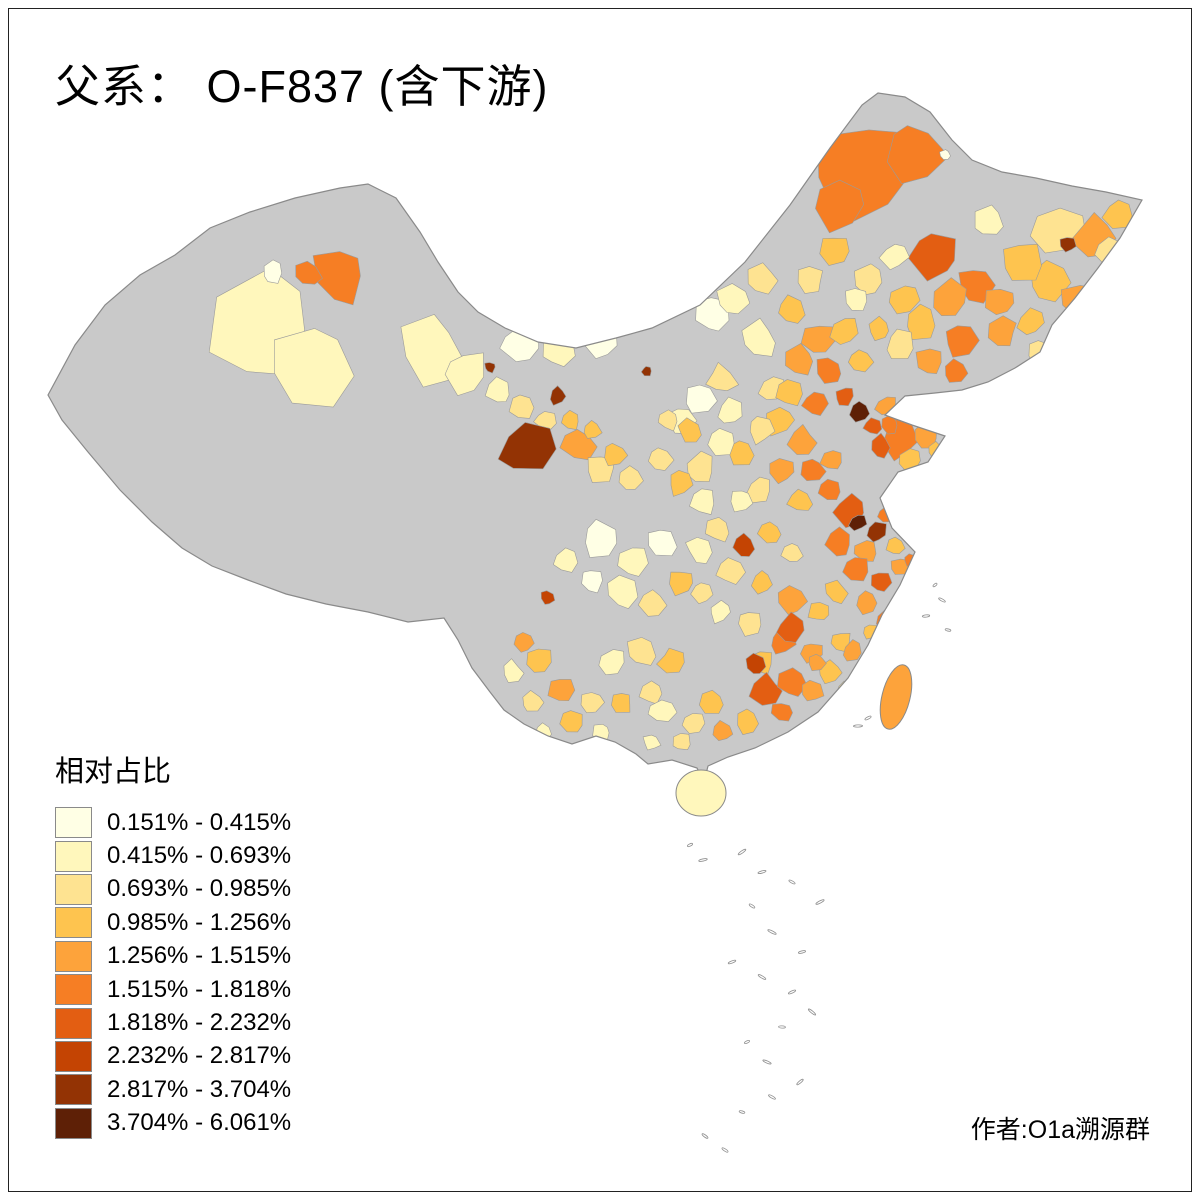 The image size is (1200, 1200). What do you see at coordinates (199, 922) in the screenshot?
I see `legend-item-label: 0.985% - 1.256%` at bounding box center [199, 922].